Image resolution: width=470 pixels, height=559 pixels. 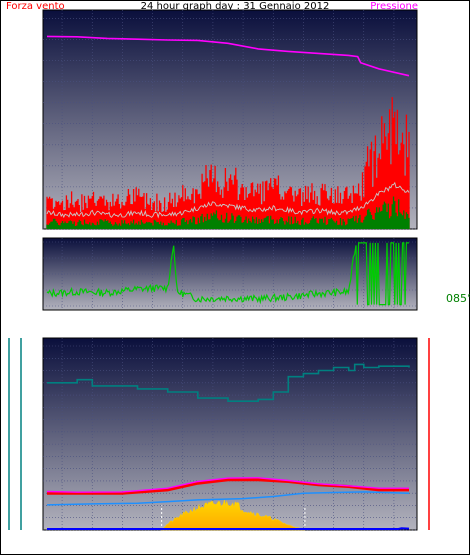 What do you see at coordinates (228, 382) in the screenshot?
I see `humidity-line` at bounding box center [228, 382].